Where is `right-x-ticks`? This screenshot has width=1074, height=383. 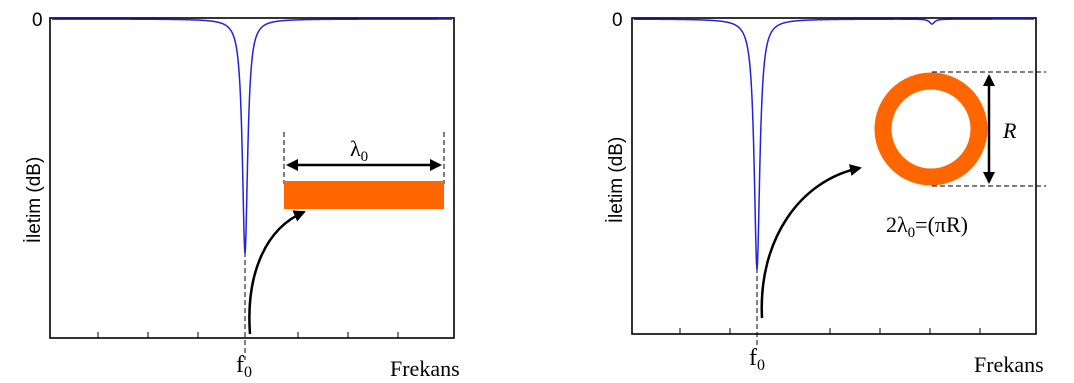
right-x-ticks is located at coordinates (830, 331).